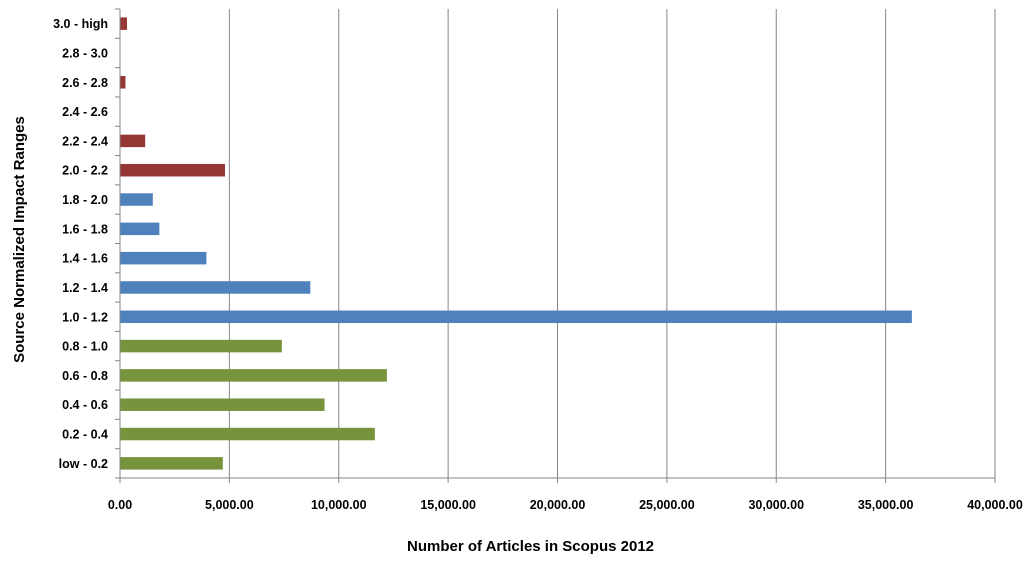 This screenshot has width=1036, height=568. I want to click on y-axis-title: Source Normalized Impact Ranges, so click(19, 239).